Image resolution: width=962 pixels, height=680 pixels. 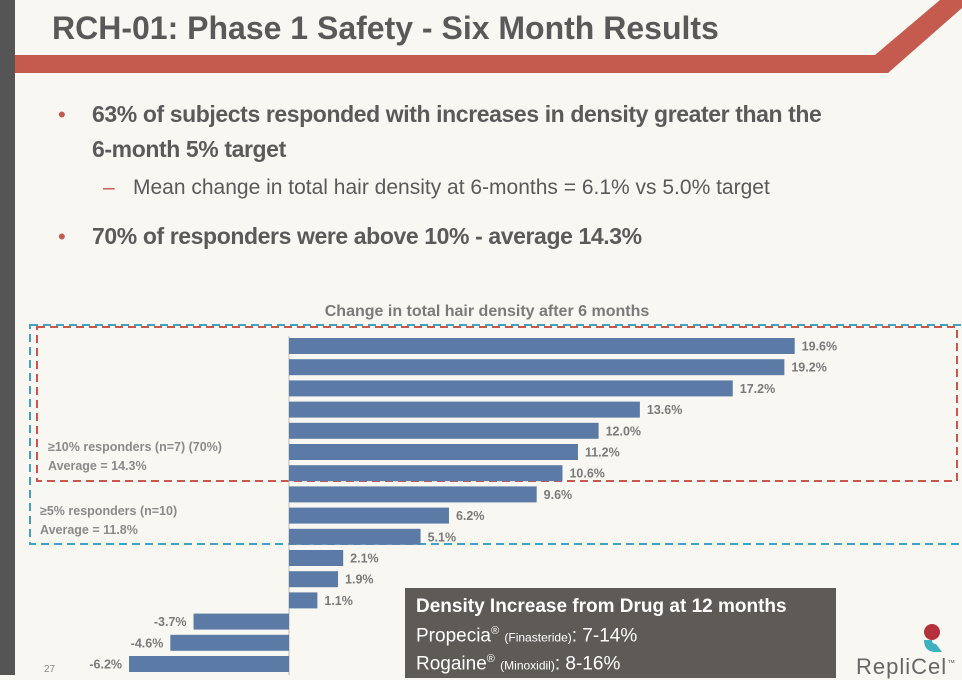 What do you see at coordinates (109, 511) in the screenshot?
I see `group-label: ≥5% responders (n=10)` at bounding box center [109, 511].